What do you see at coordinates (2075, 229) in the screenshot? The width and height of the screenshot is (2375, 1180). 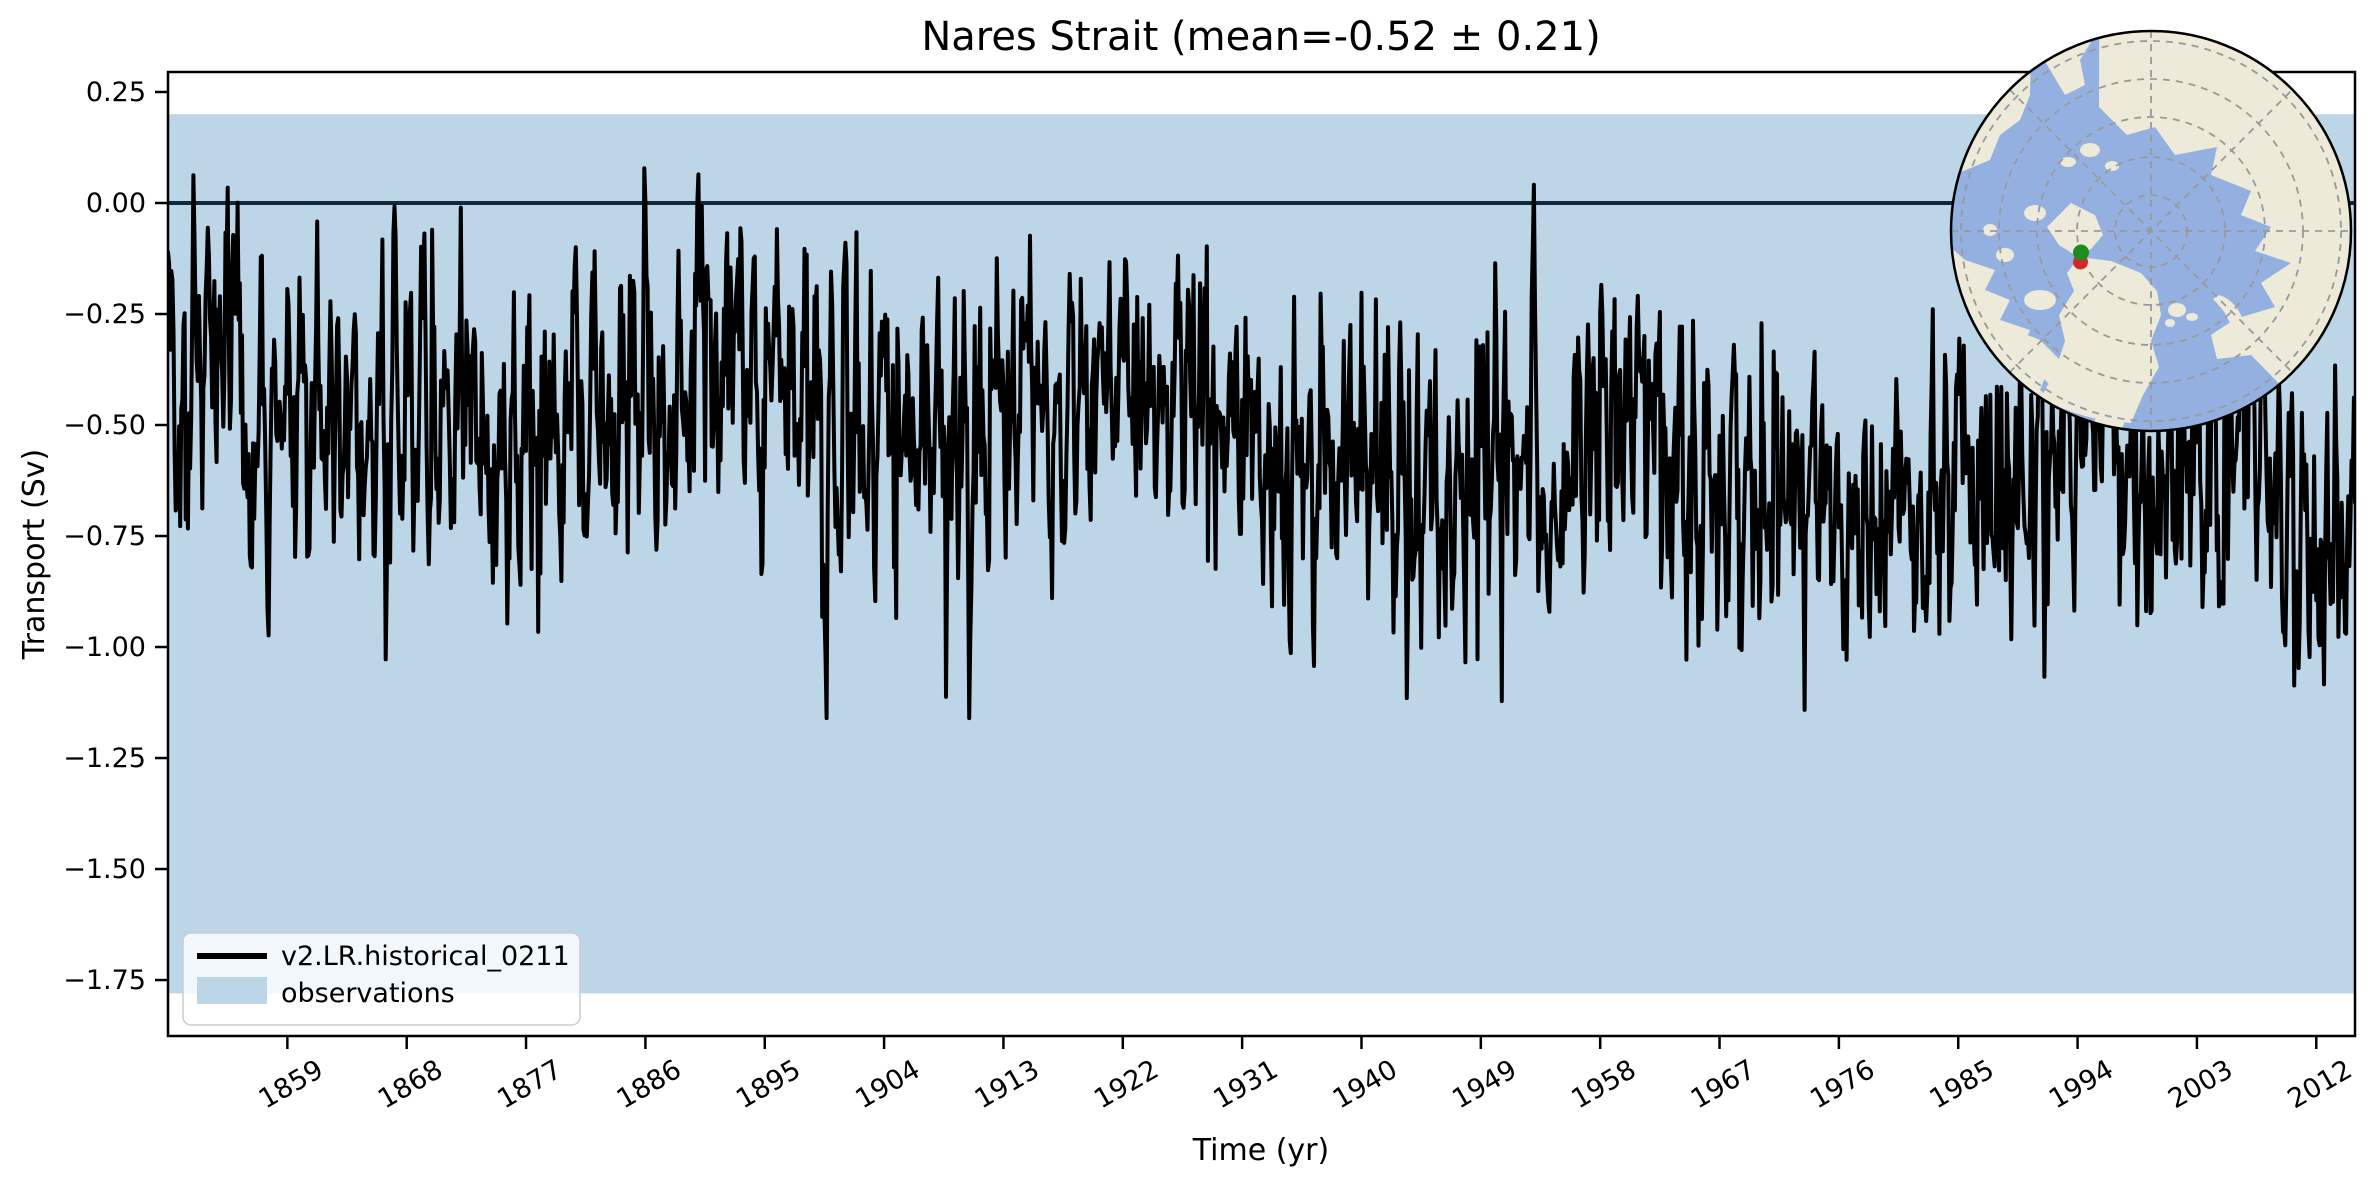 I see `map-land-ellesmere` at bounding box center [2075, 229].